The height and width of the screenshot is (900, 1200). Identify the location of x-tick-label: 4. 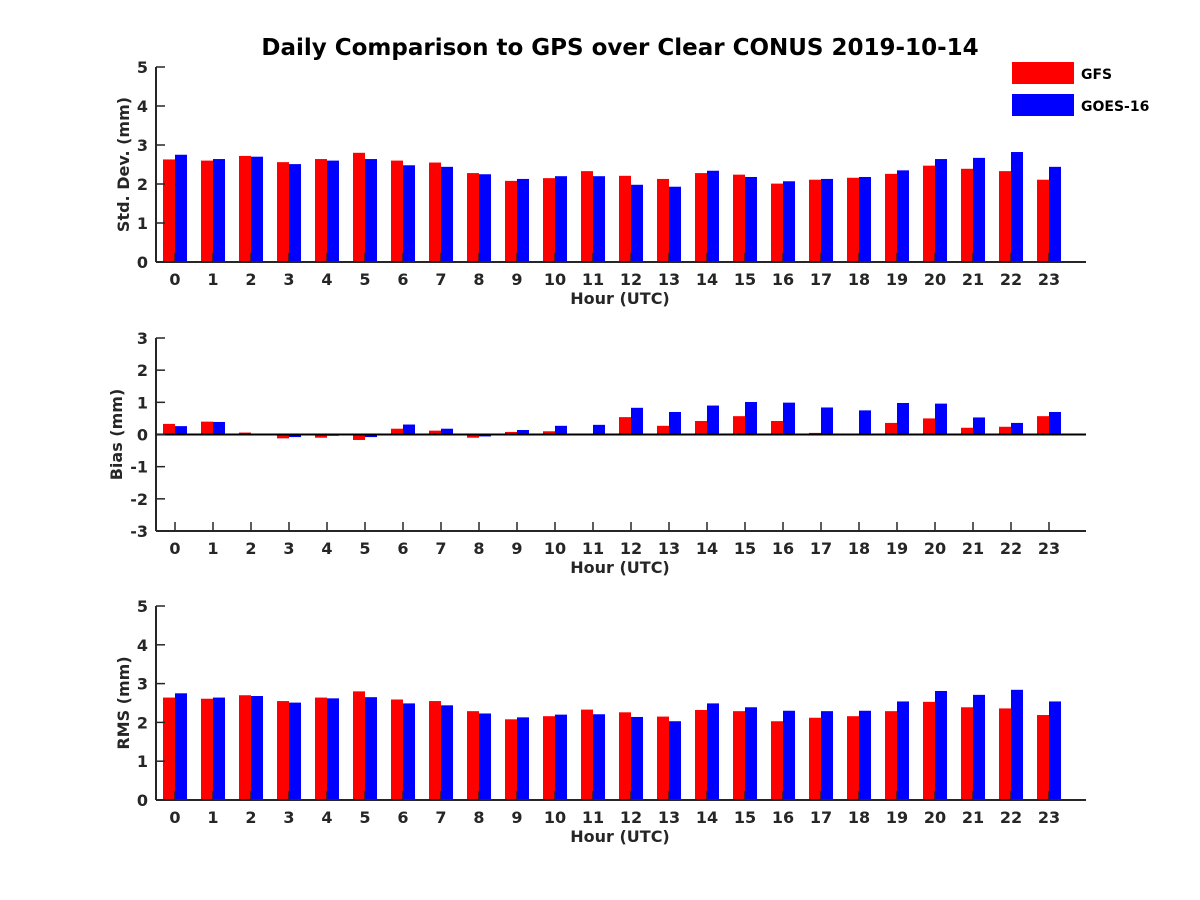
(326, 279).